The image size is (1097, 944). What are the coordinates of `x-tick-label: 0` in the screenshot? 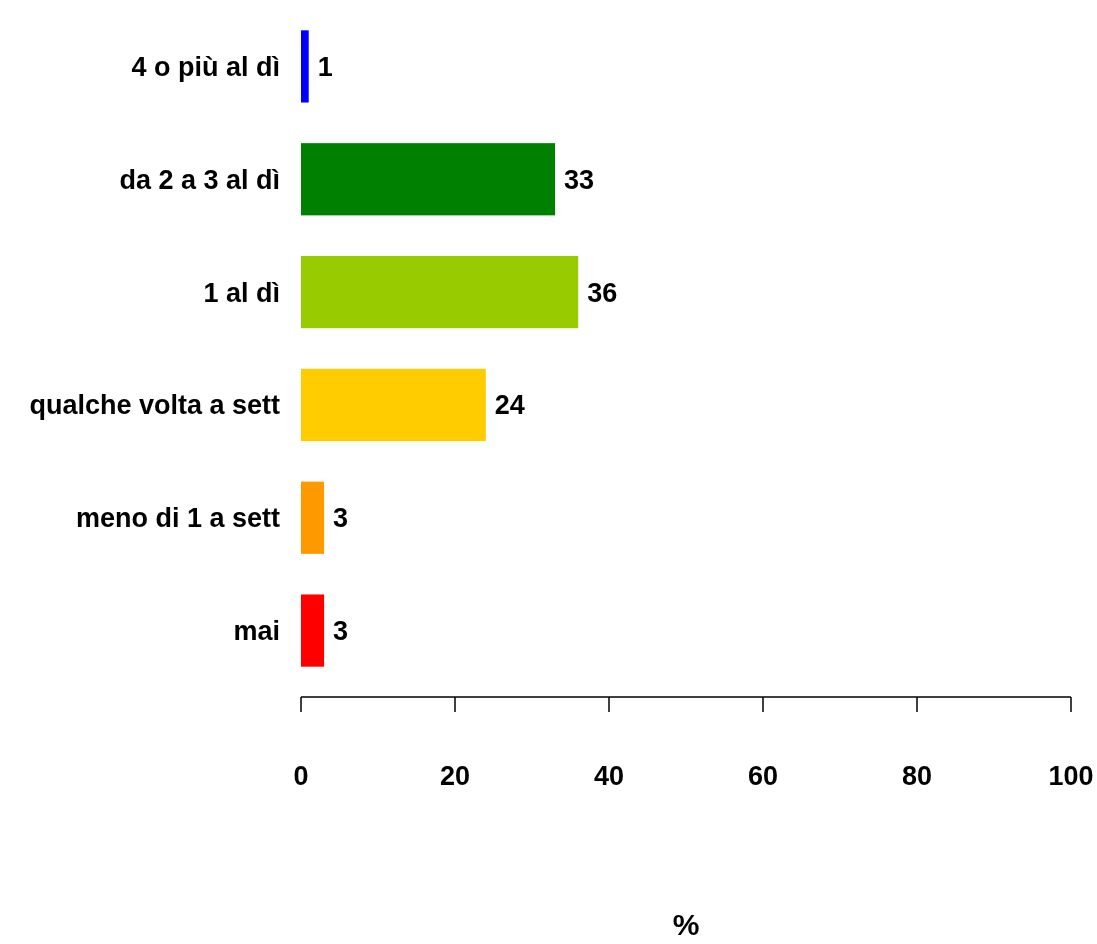 It's located at (301, 776).